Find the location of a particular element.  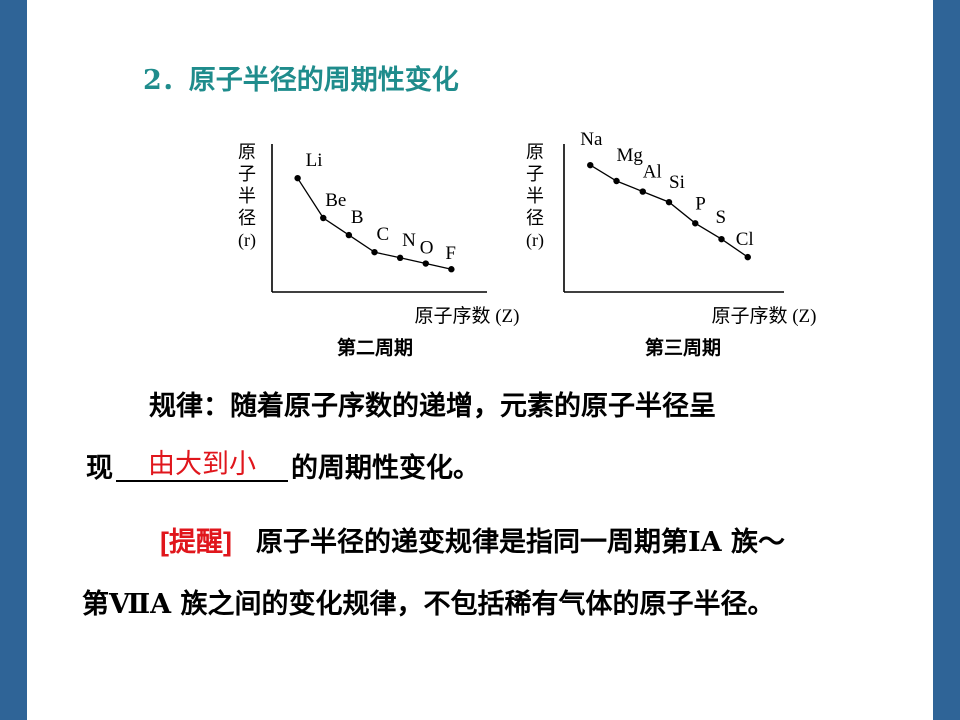

rule-text-line2: 现由大到小 的周期性变化。 is located at coordinates (283, 466).